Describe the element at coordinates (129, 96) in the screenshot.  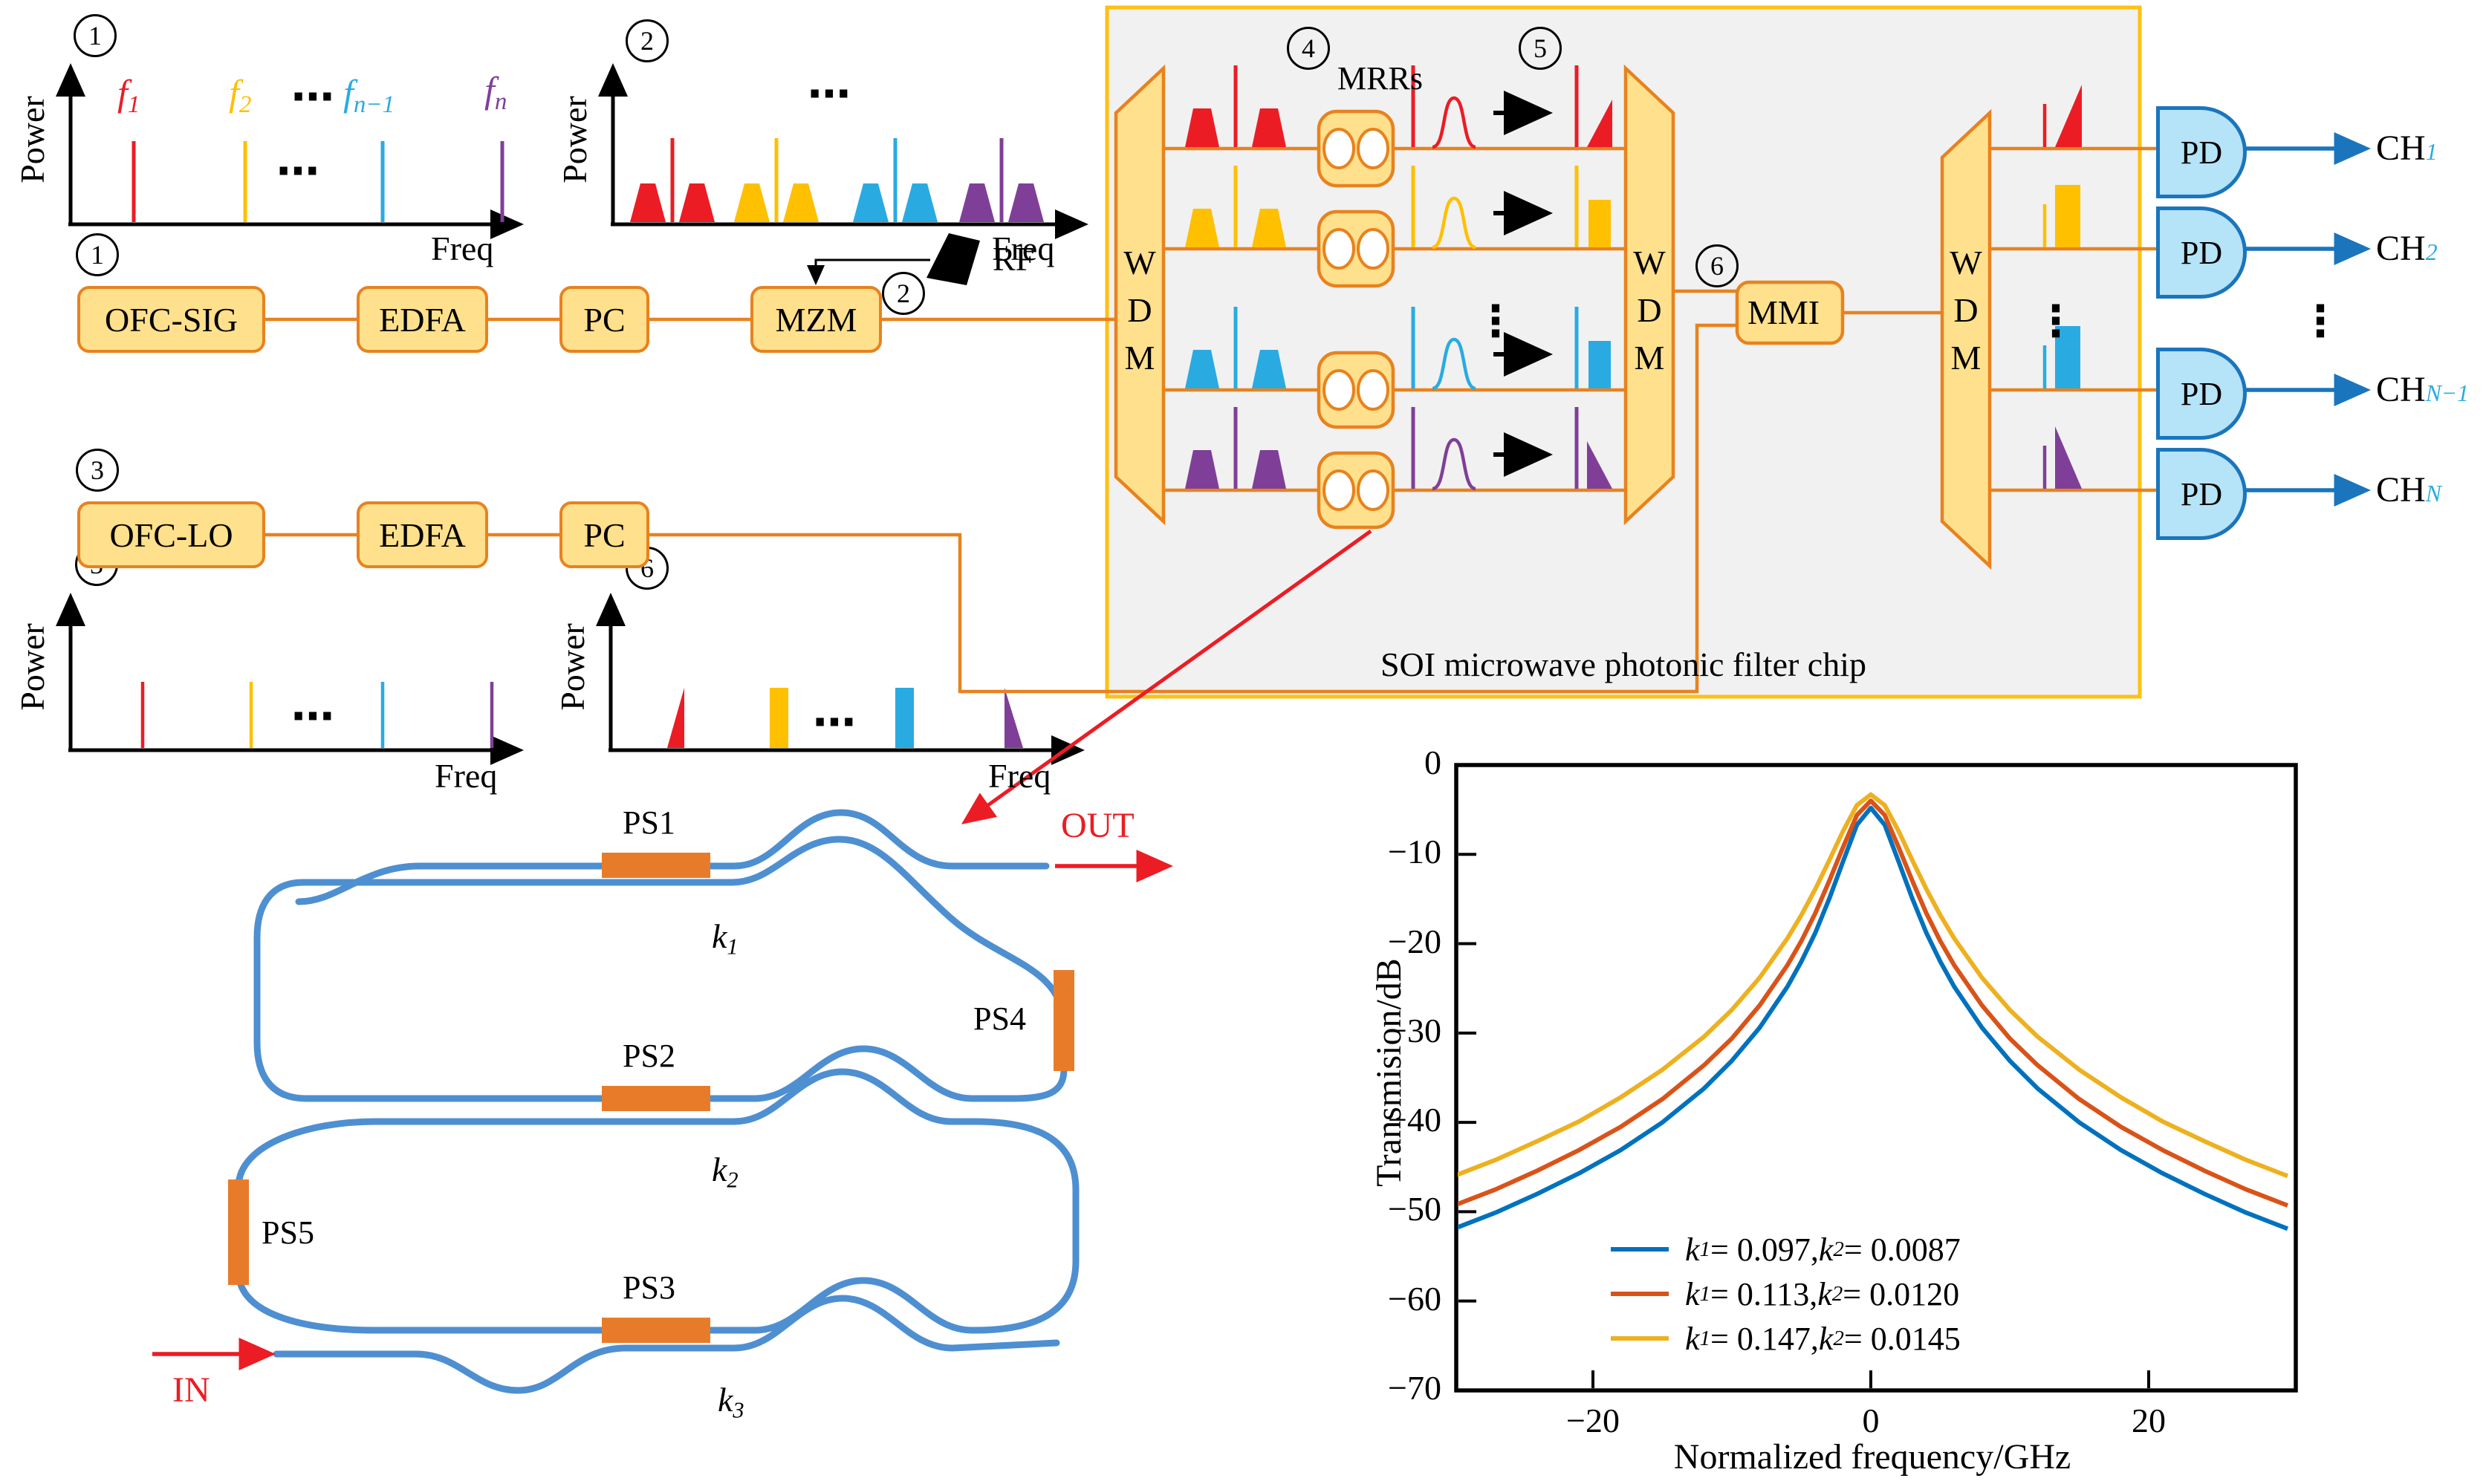
I see `f1-label: f1` at that location.